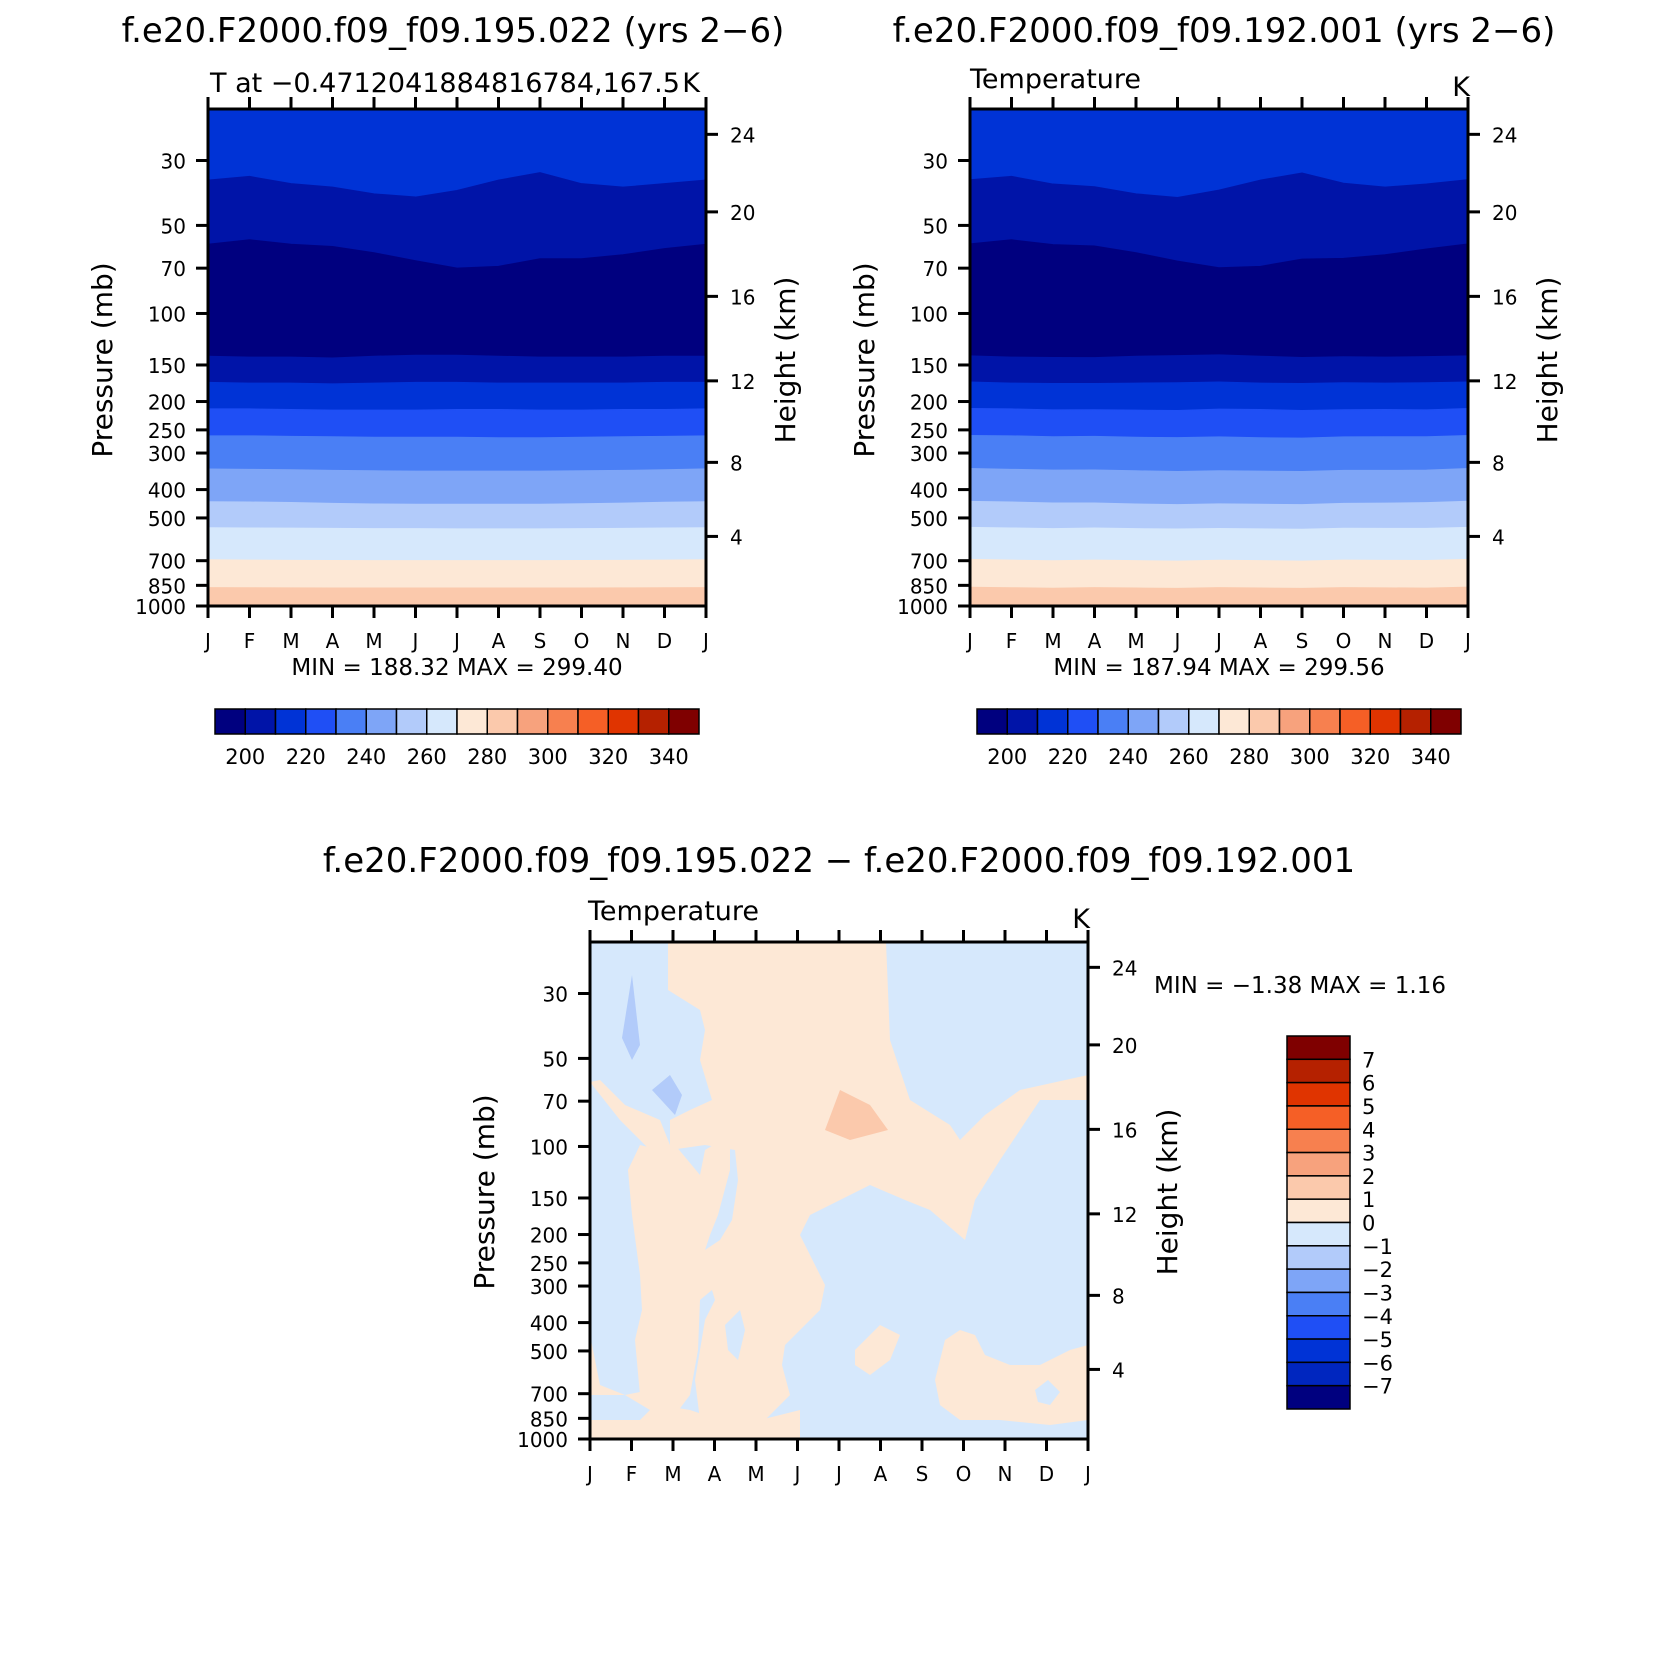  What do you see at coordinates (555, 995) in the screenshot?
I see `y-tick-label: 30` at bounding box center [555, 995].